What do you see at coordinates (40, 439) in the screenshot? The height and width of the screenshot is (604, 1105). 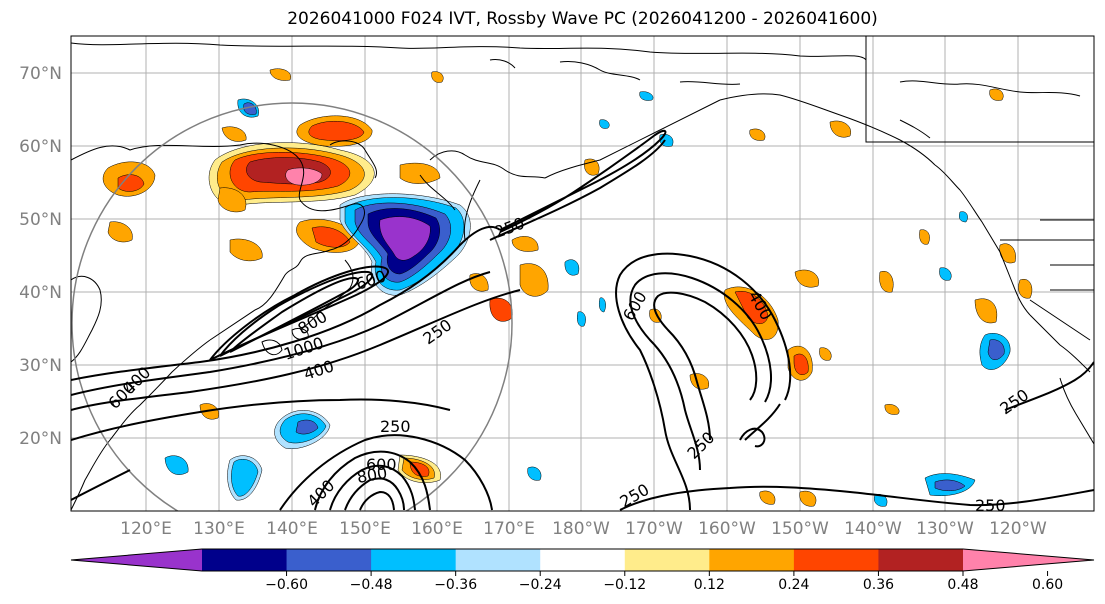 I see `lat-label: 20°N` at bounding box center [40, 439].